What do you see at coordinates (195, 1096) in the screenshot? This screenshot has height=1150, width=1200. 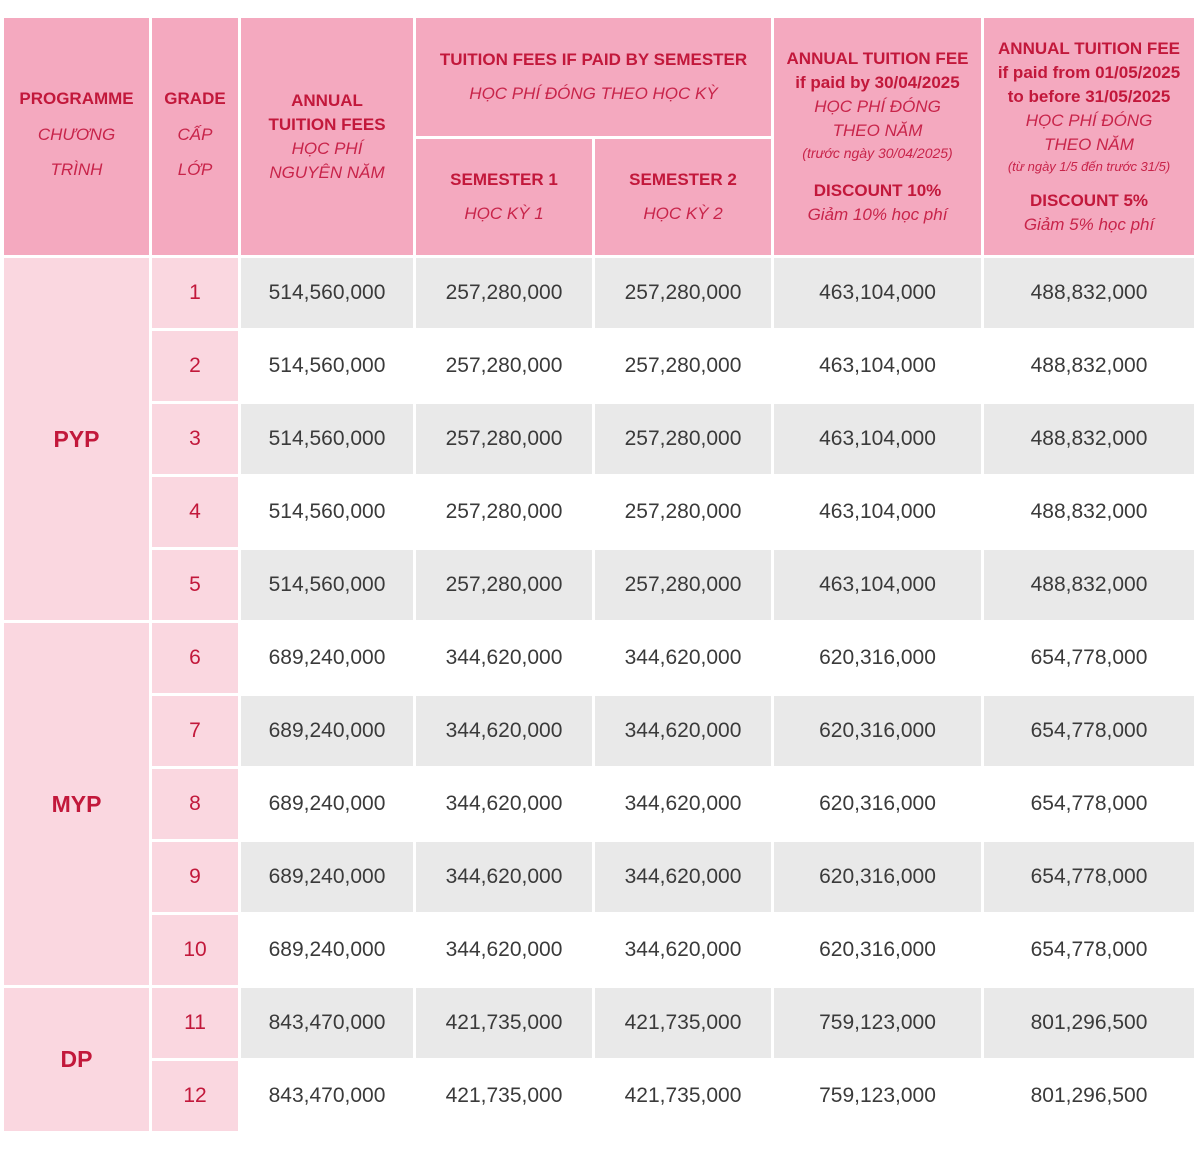 I see `grade-cell: 12` at bounding box center [195, 1096].